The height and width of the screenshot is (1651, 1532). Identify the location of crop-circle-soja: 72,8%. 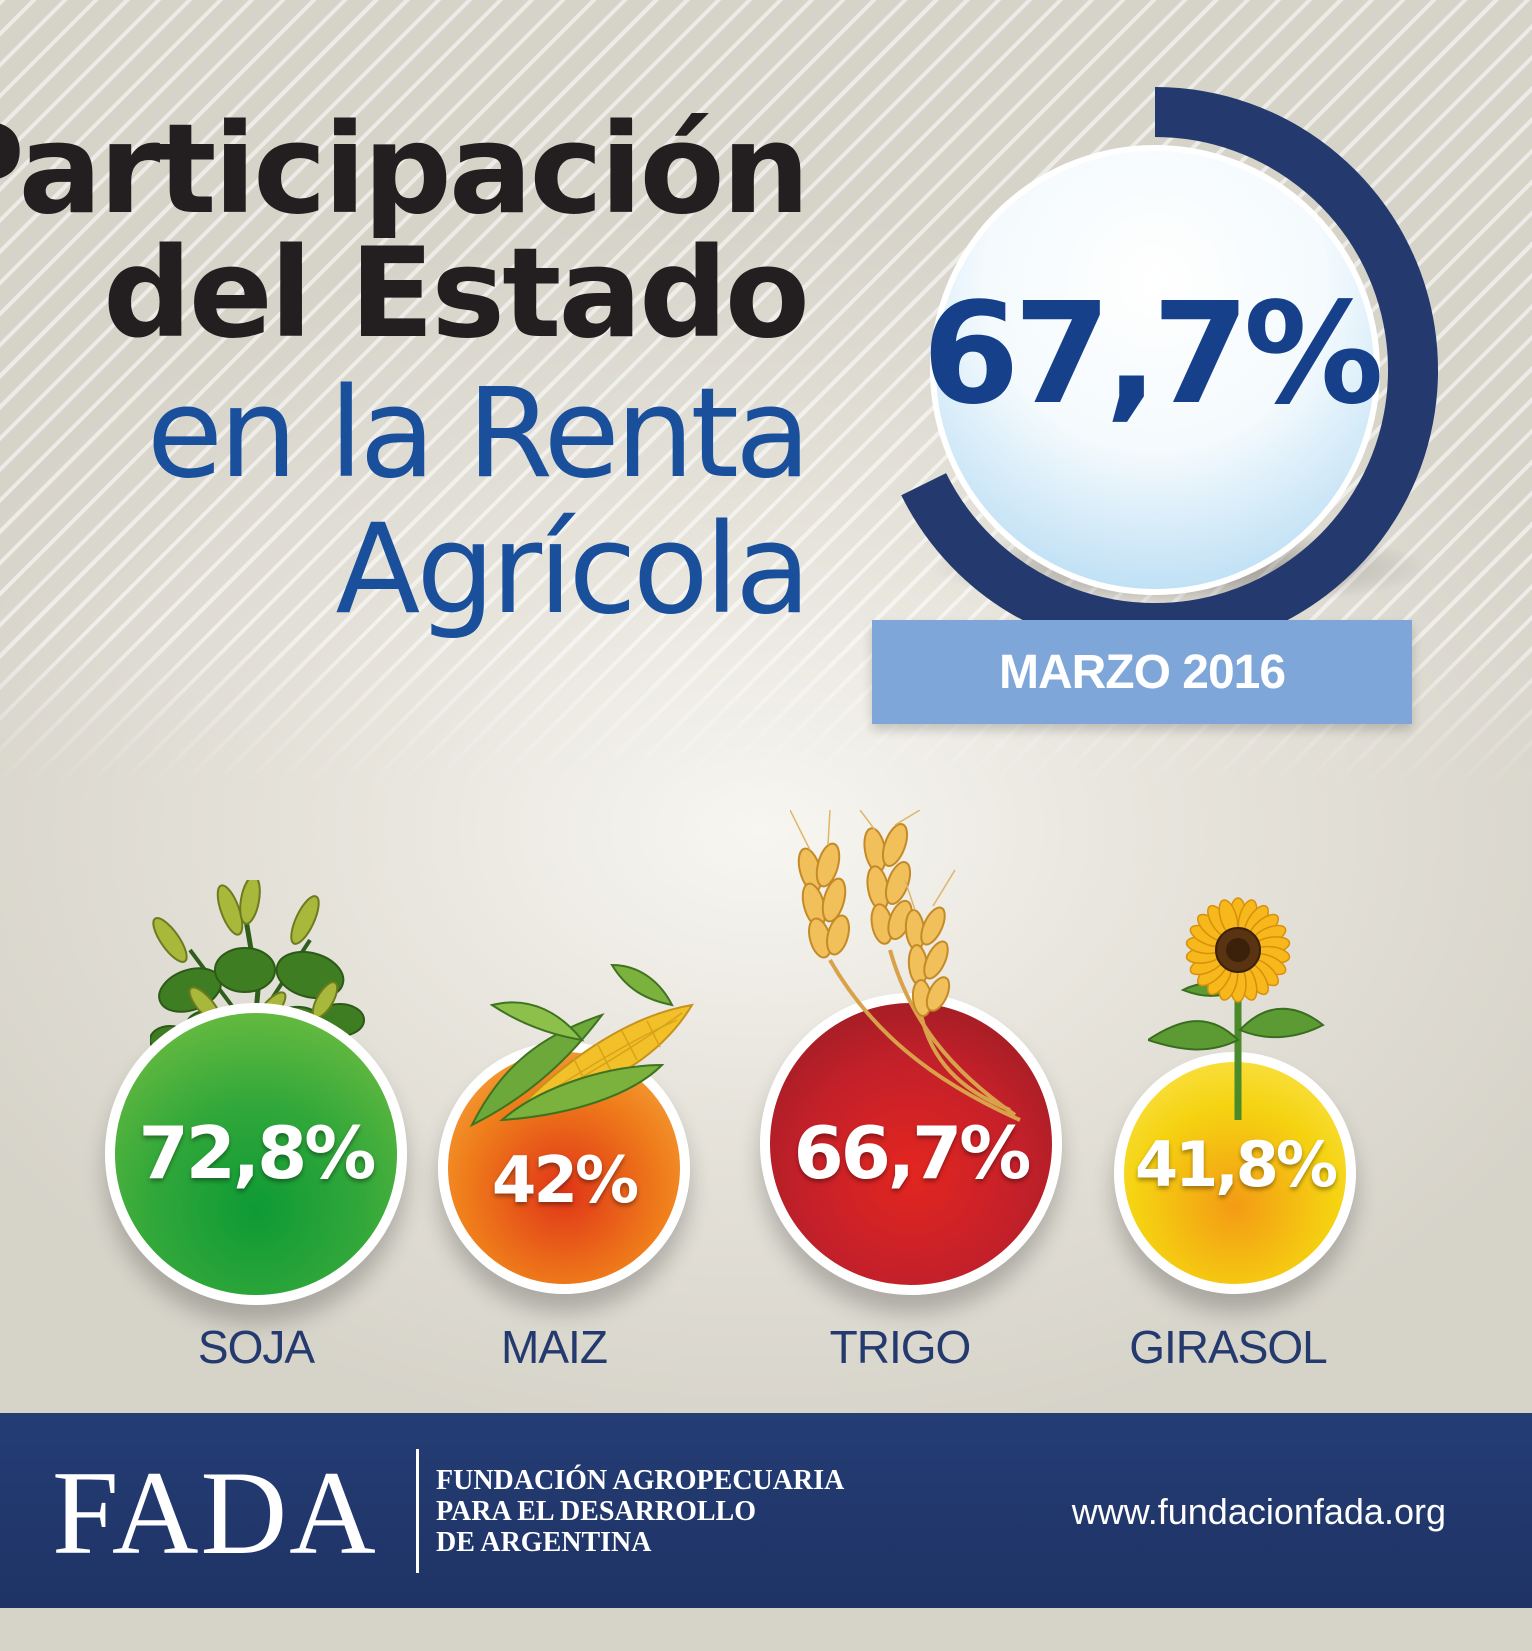
(256, 1154).